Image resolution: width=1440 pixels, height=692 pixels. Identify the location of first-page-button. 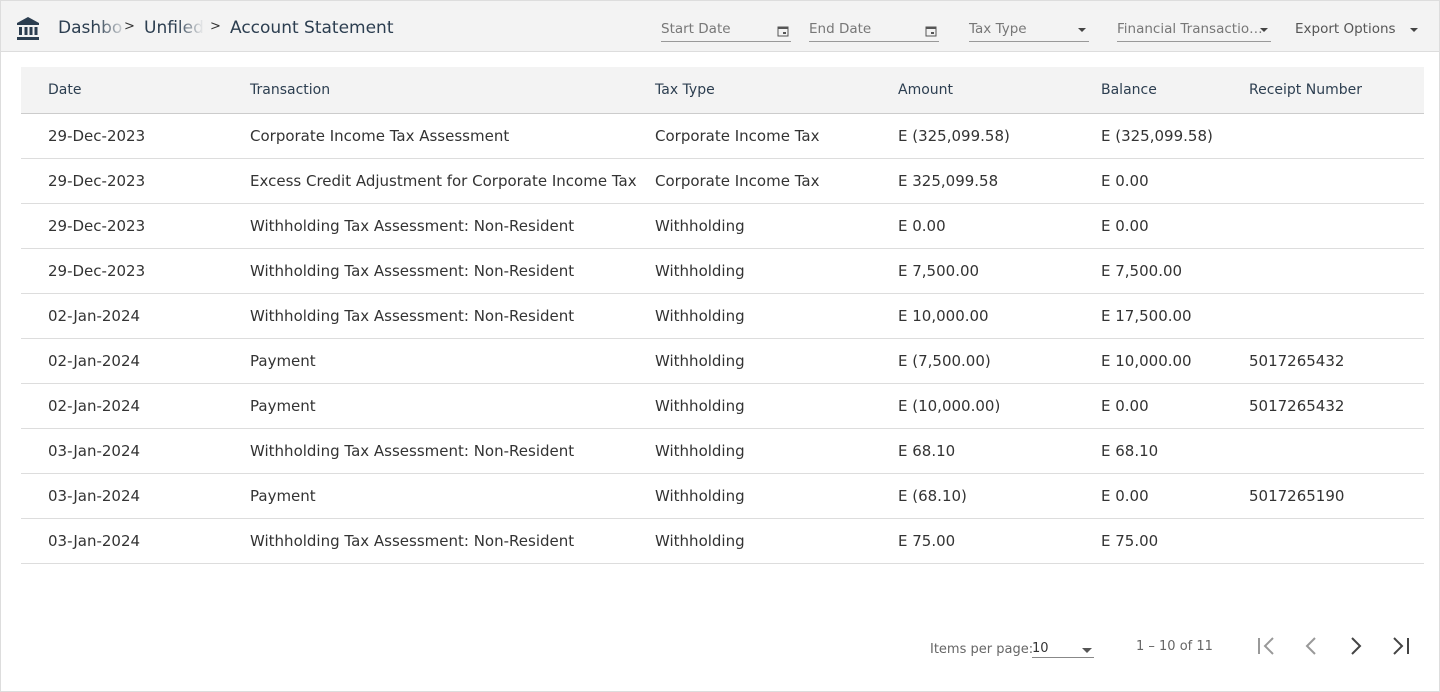
(1266, 646).